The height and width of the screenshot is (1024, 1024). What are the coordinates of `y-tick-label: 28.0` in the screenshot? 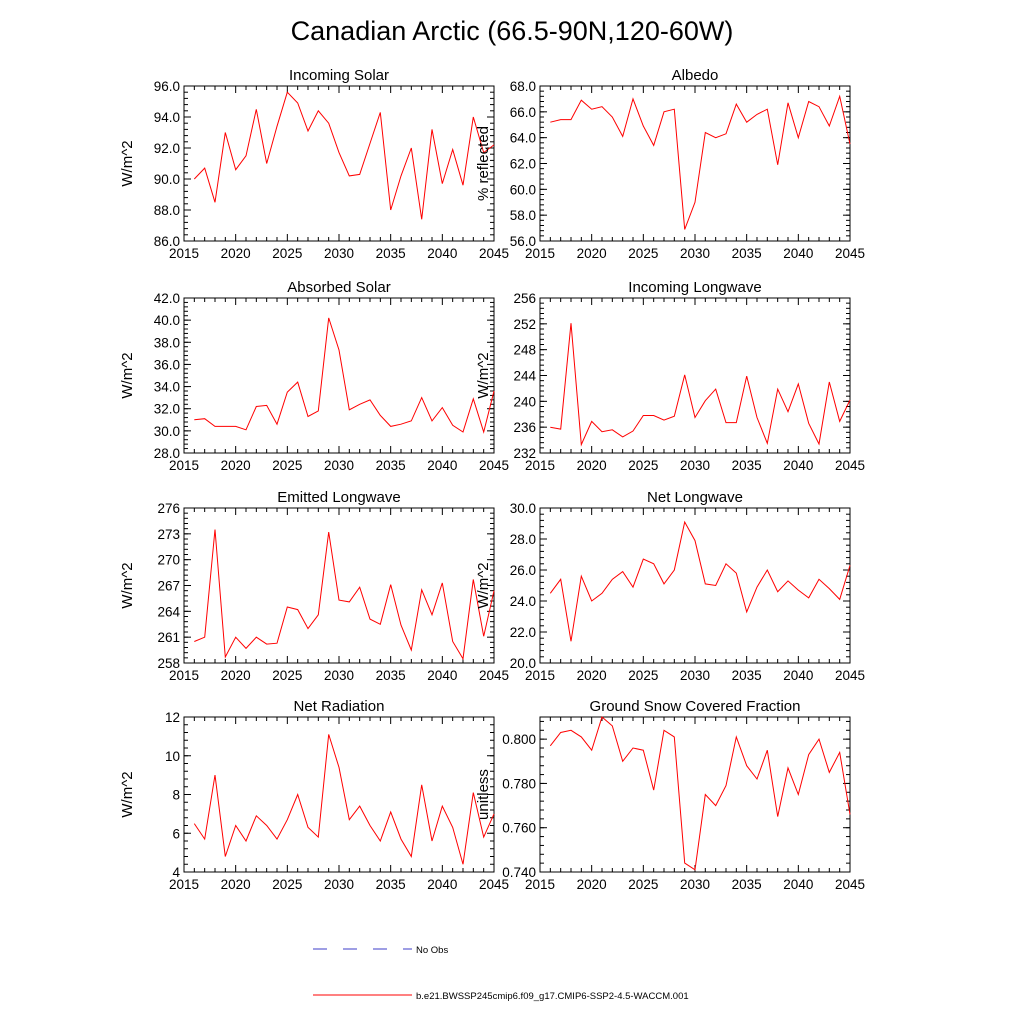 It's located at (523, 539).